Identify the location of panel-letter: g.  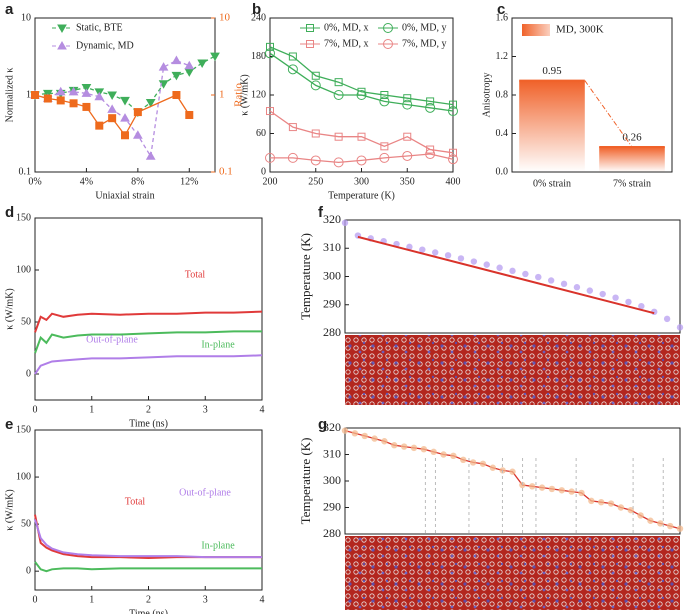
(322, 424).